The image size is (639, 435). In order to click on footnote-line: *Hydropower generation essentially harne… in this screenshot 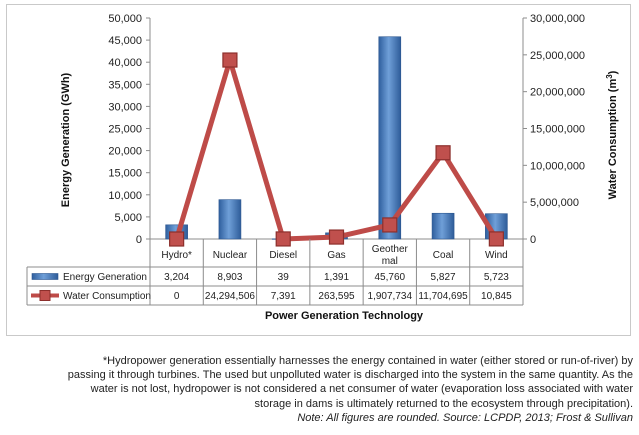, I will do `click(367, 361)`.